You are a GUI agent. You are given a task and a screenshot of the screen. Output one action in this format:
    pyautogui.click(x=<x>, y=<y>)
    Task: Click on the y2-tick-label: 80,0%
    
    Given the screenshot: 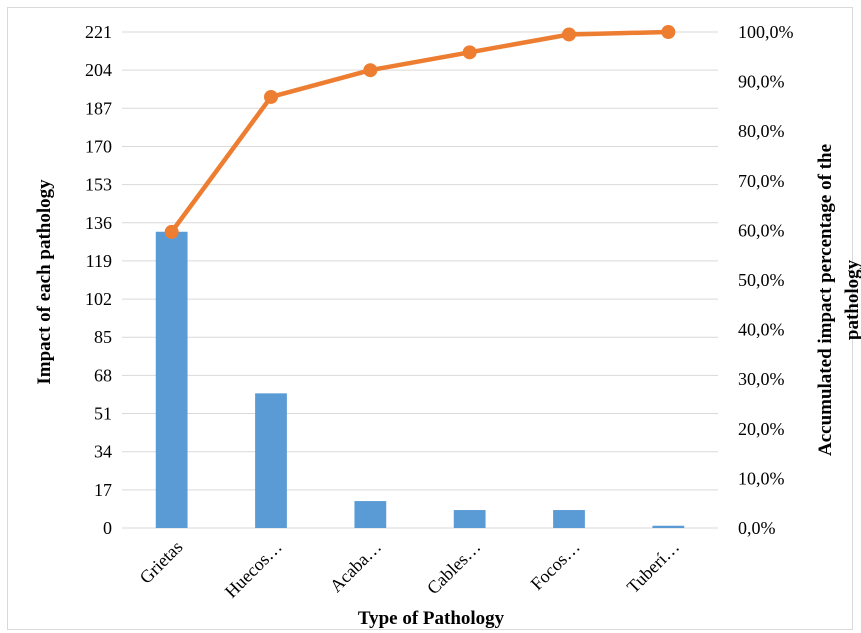 What is the action you would take?
    pyautogui.click(x=761, y=131)
    